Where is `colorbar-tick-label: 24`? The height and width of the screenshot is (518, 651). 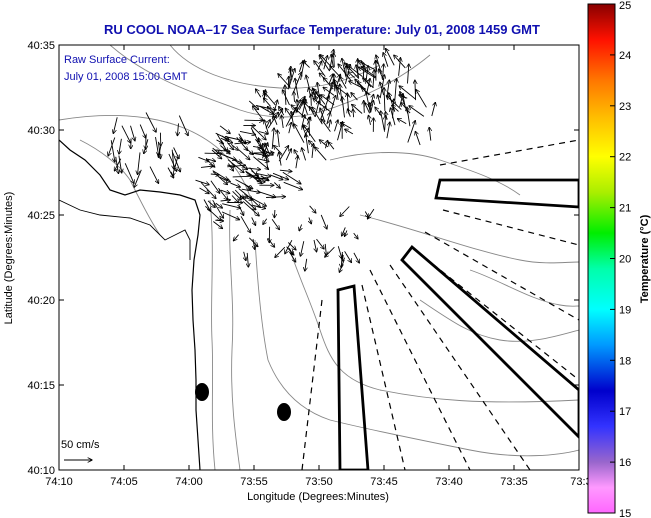 colorbar-tick-label: 24 is located at coordinates (625, 56).